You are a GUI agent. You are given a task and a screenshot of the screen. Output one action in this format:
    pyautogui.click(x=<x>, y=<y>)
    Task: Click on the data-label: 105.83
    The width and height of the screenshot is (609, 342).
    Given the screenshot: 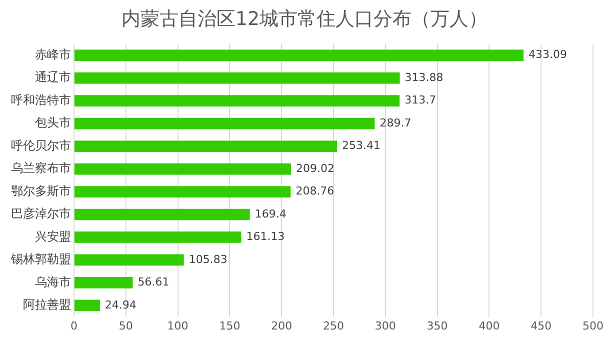 What is the action you would take?
    pyautogui.click(x=208, y=259)
    